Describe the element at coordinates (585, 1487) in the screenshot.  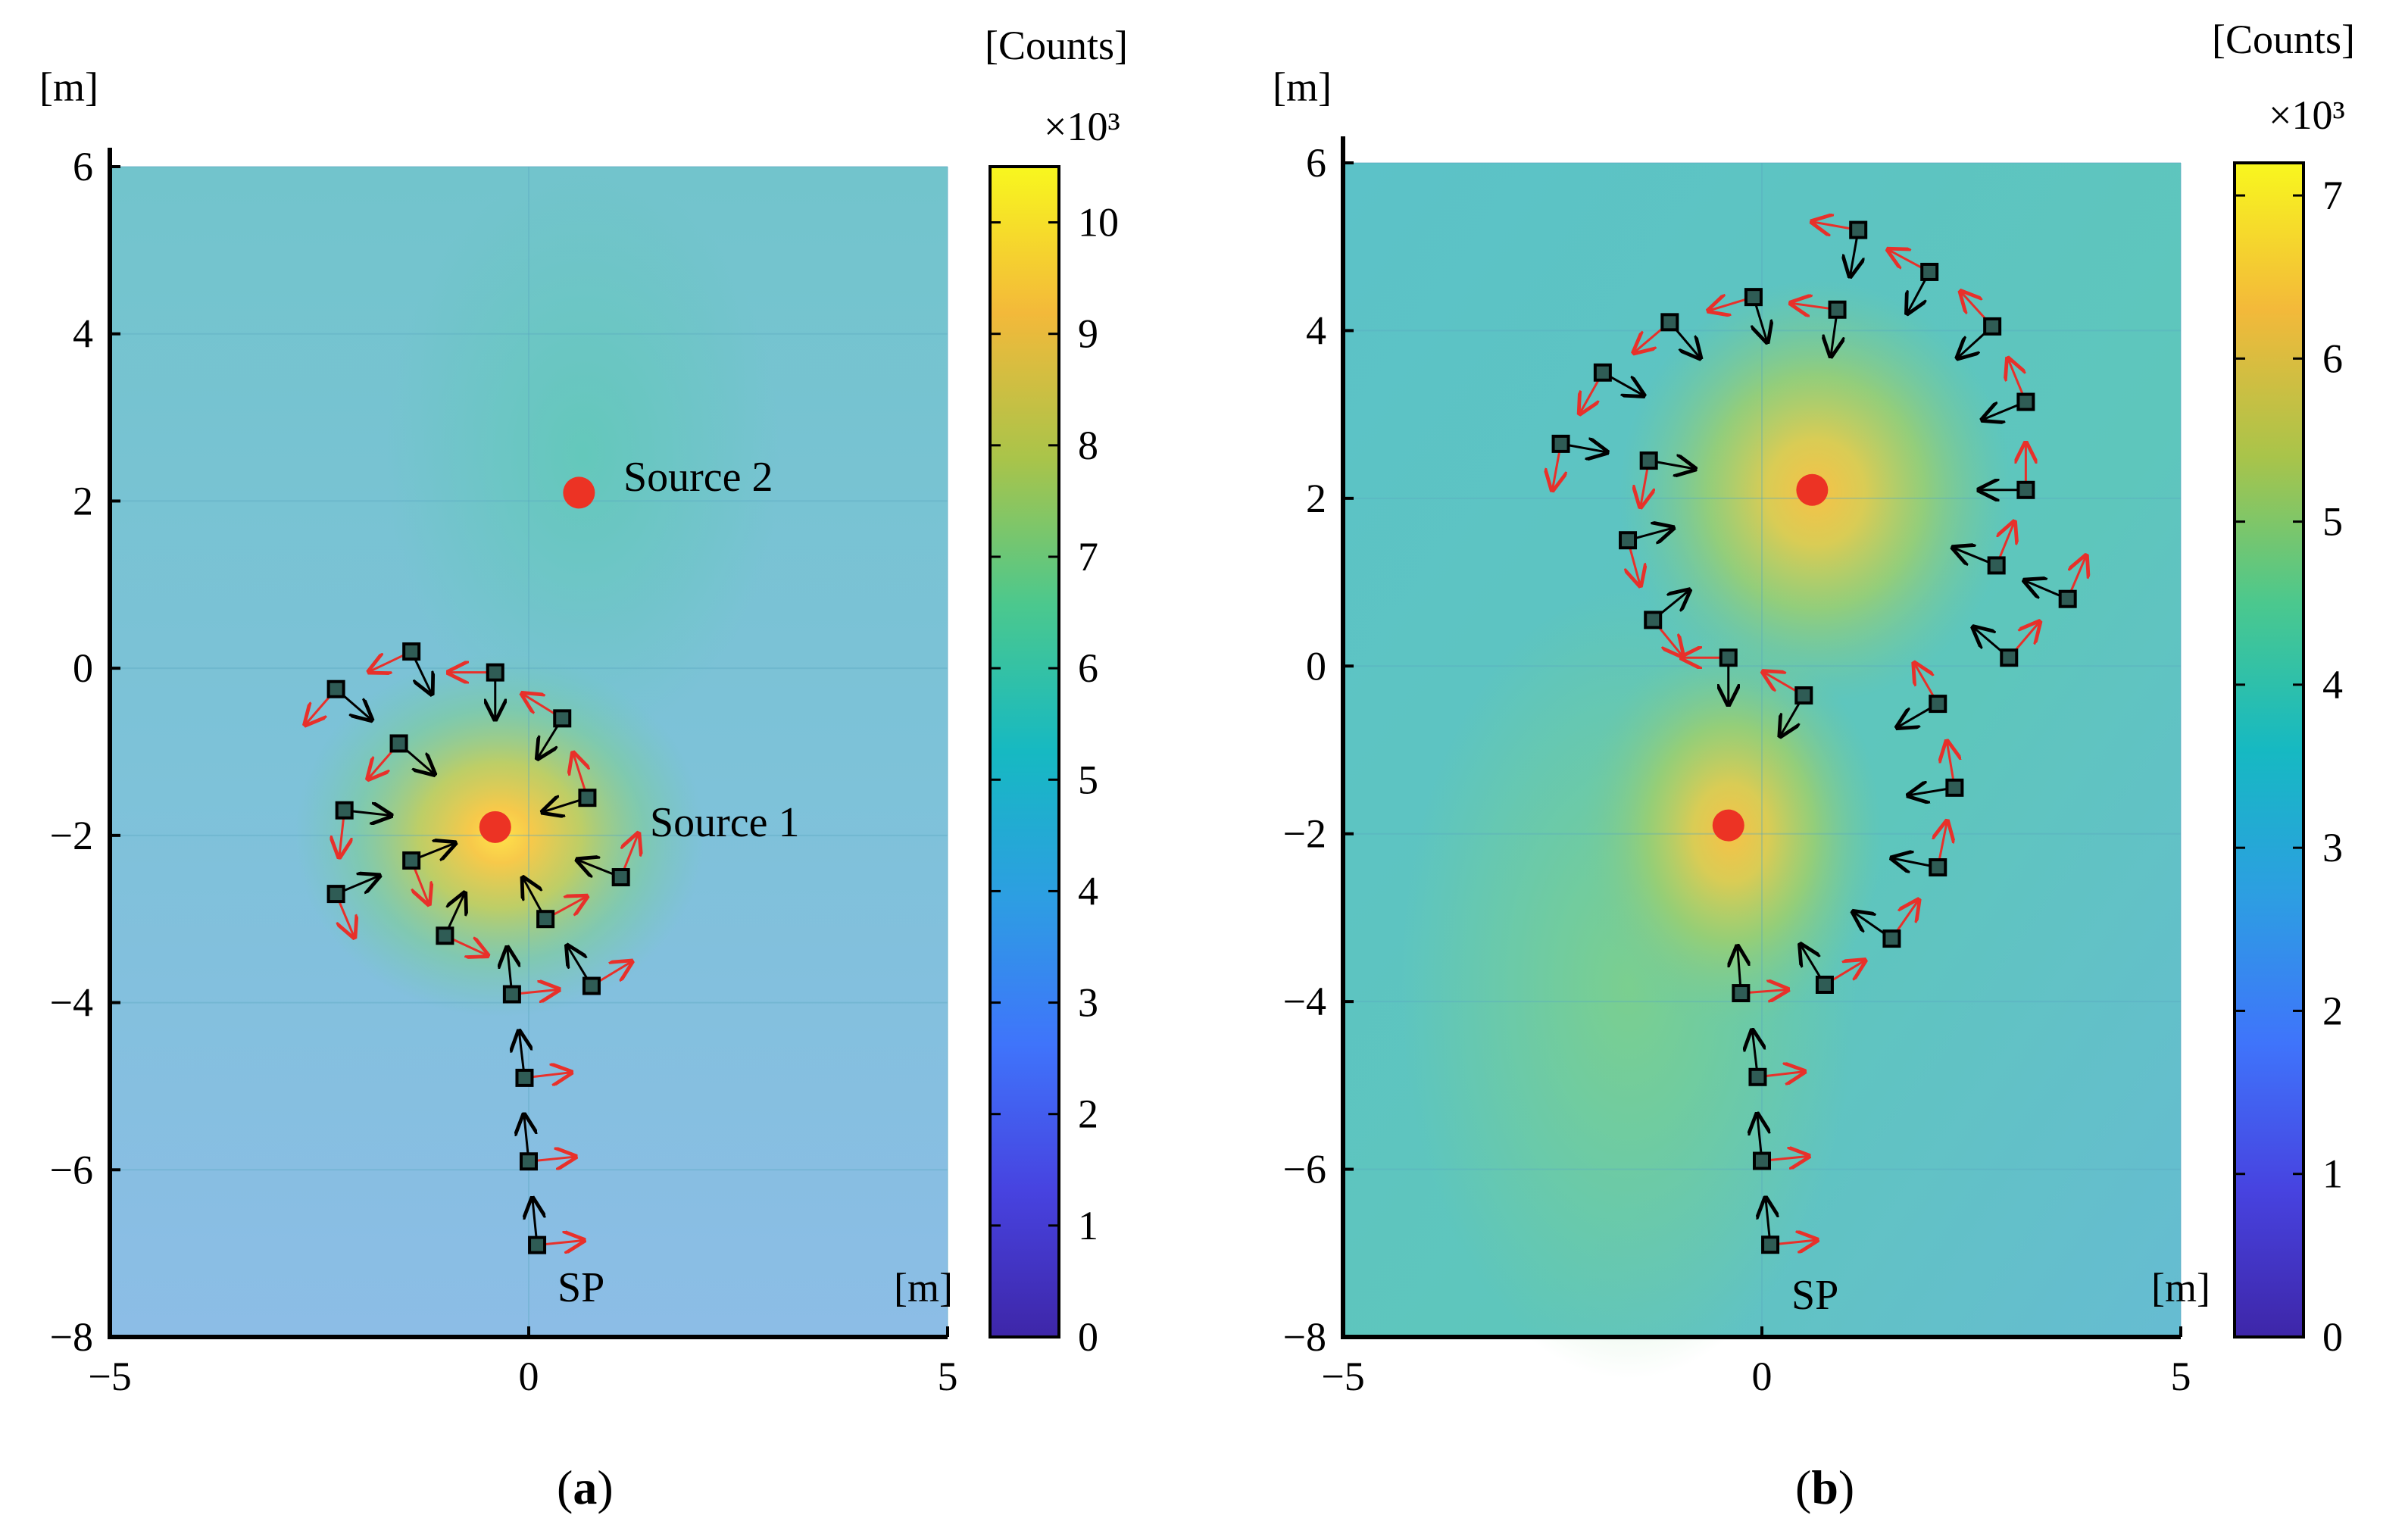
I see `caption-a: (a)` at that location.